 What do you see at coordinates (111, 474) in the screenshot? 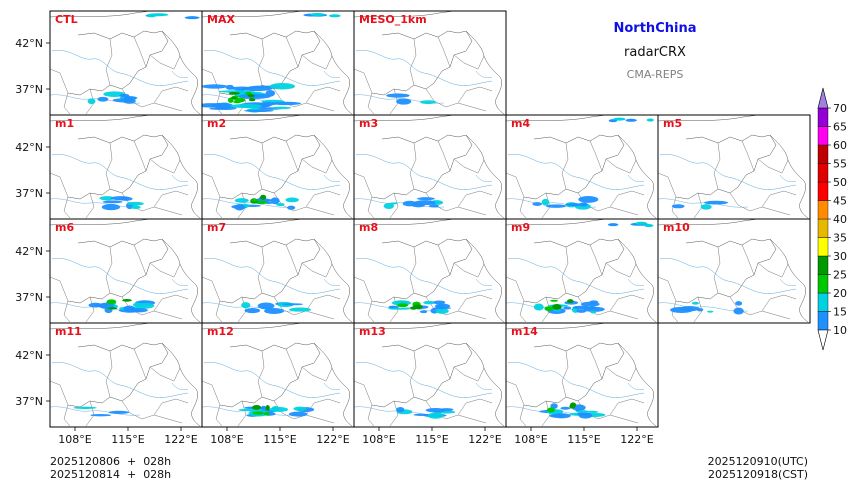
I see `init-time-cst: 2025120814 + 028h` at bounding box center [111, 474].